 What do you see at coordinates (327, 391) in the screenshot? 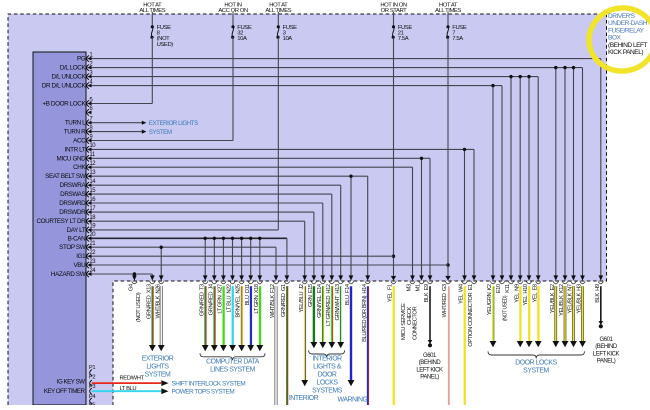
I see `svg-text: SYSTEMS` at bounding box center [327, 391].